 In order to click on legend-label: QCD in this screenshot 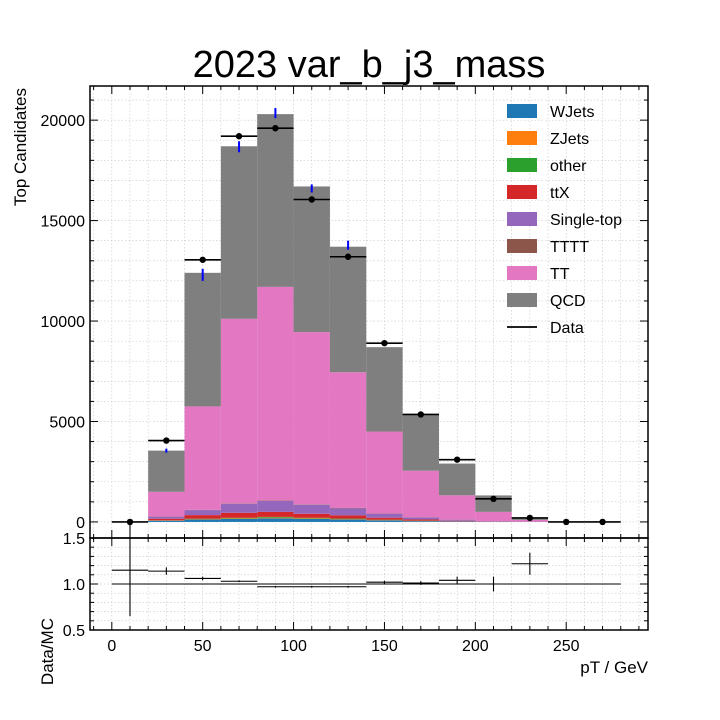, I will do `click(568, 301)`.